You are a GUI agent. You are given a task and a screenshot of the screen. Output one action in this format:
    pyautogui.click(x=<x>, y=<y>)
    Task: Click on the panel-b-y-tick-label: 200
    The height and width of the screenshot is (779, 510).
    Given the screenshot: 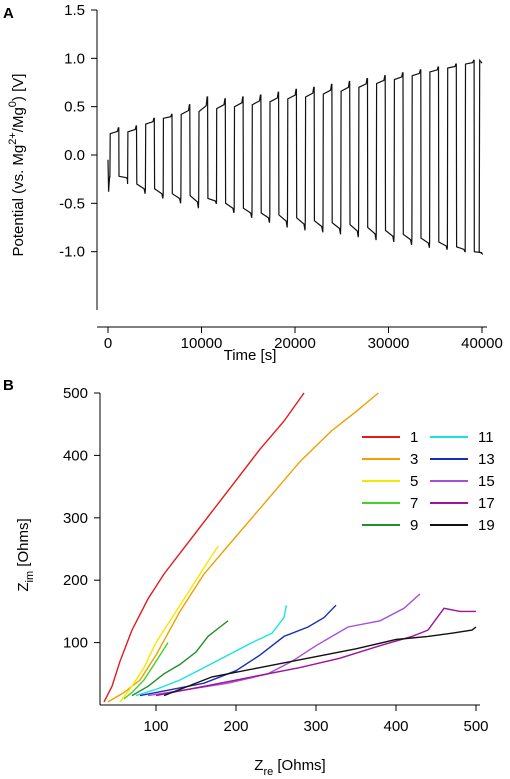 What is the action you would take?
    pyautogui.click(x=75, y=580)
    